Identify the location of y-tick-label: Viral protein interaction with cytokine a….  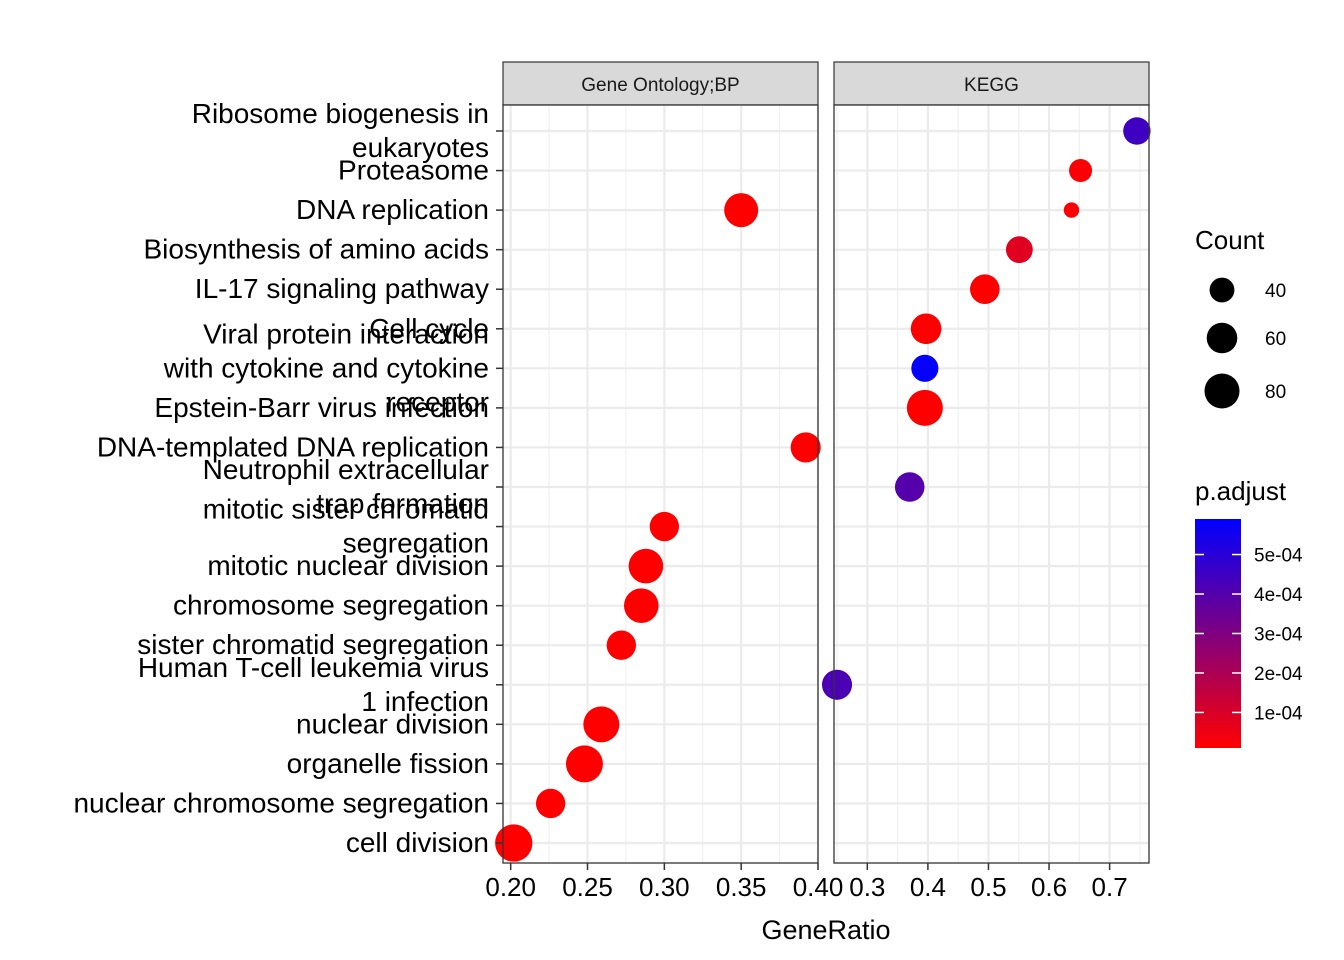
(326, 367).